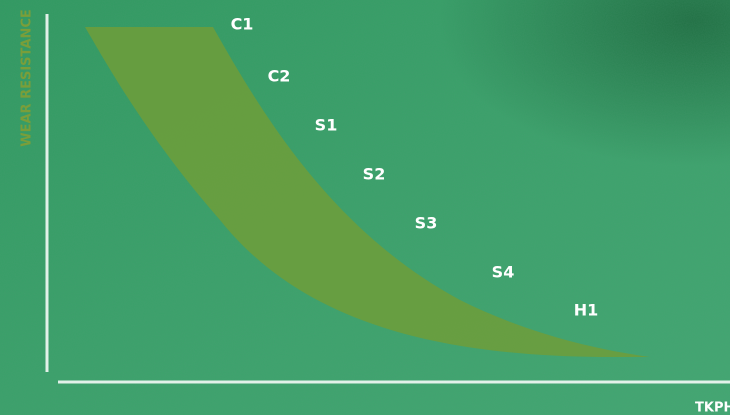 This screenshot has width=730, height=415. What do you see at coordinates (242, 24) in the screenshot?
I see `grade-label: C1` at bounding box center [242, 24].